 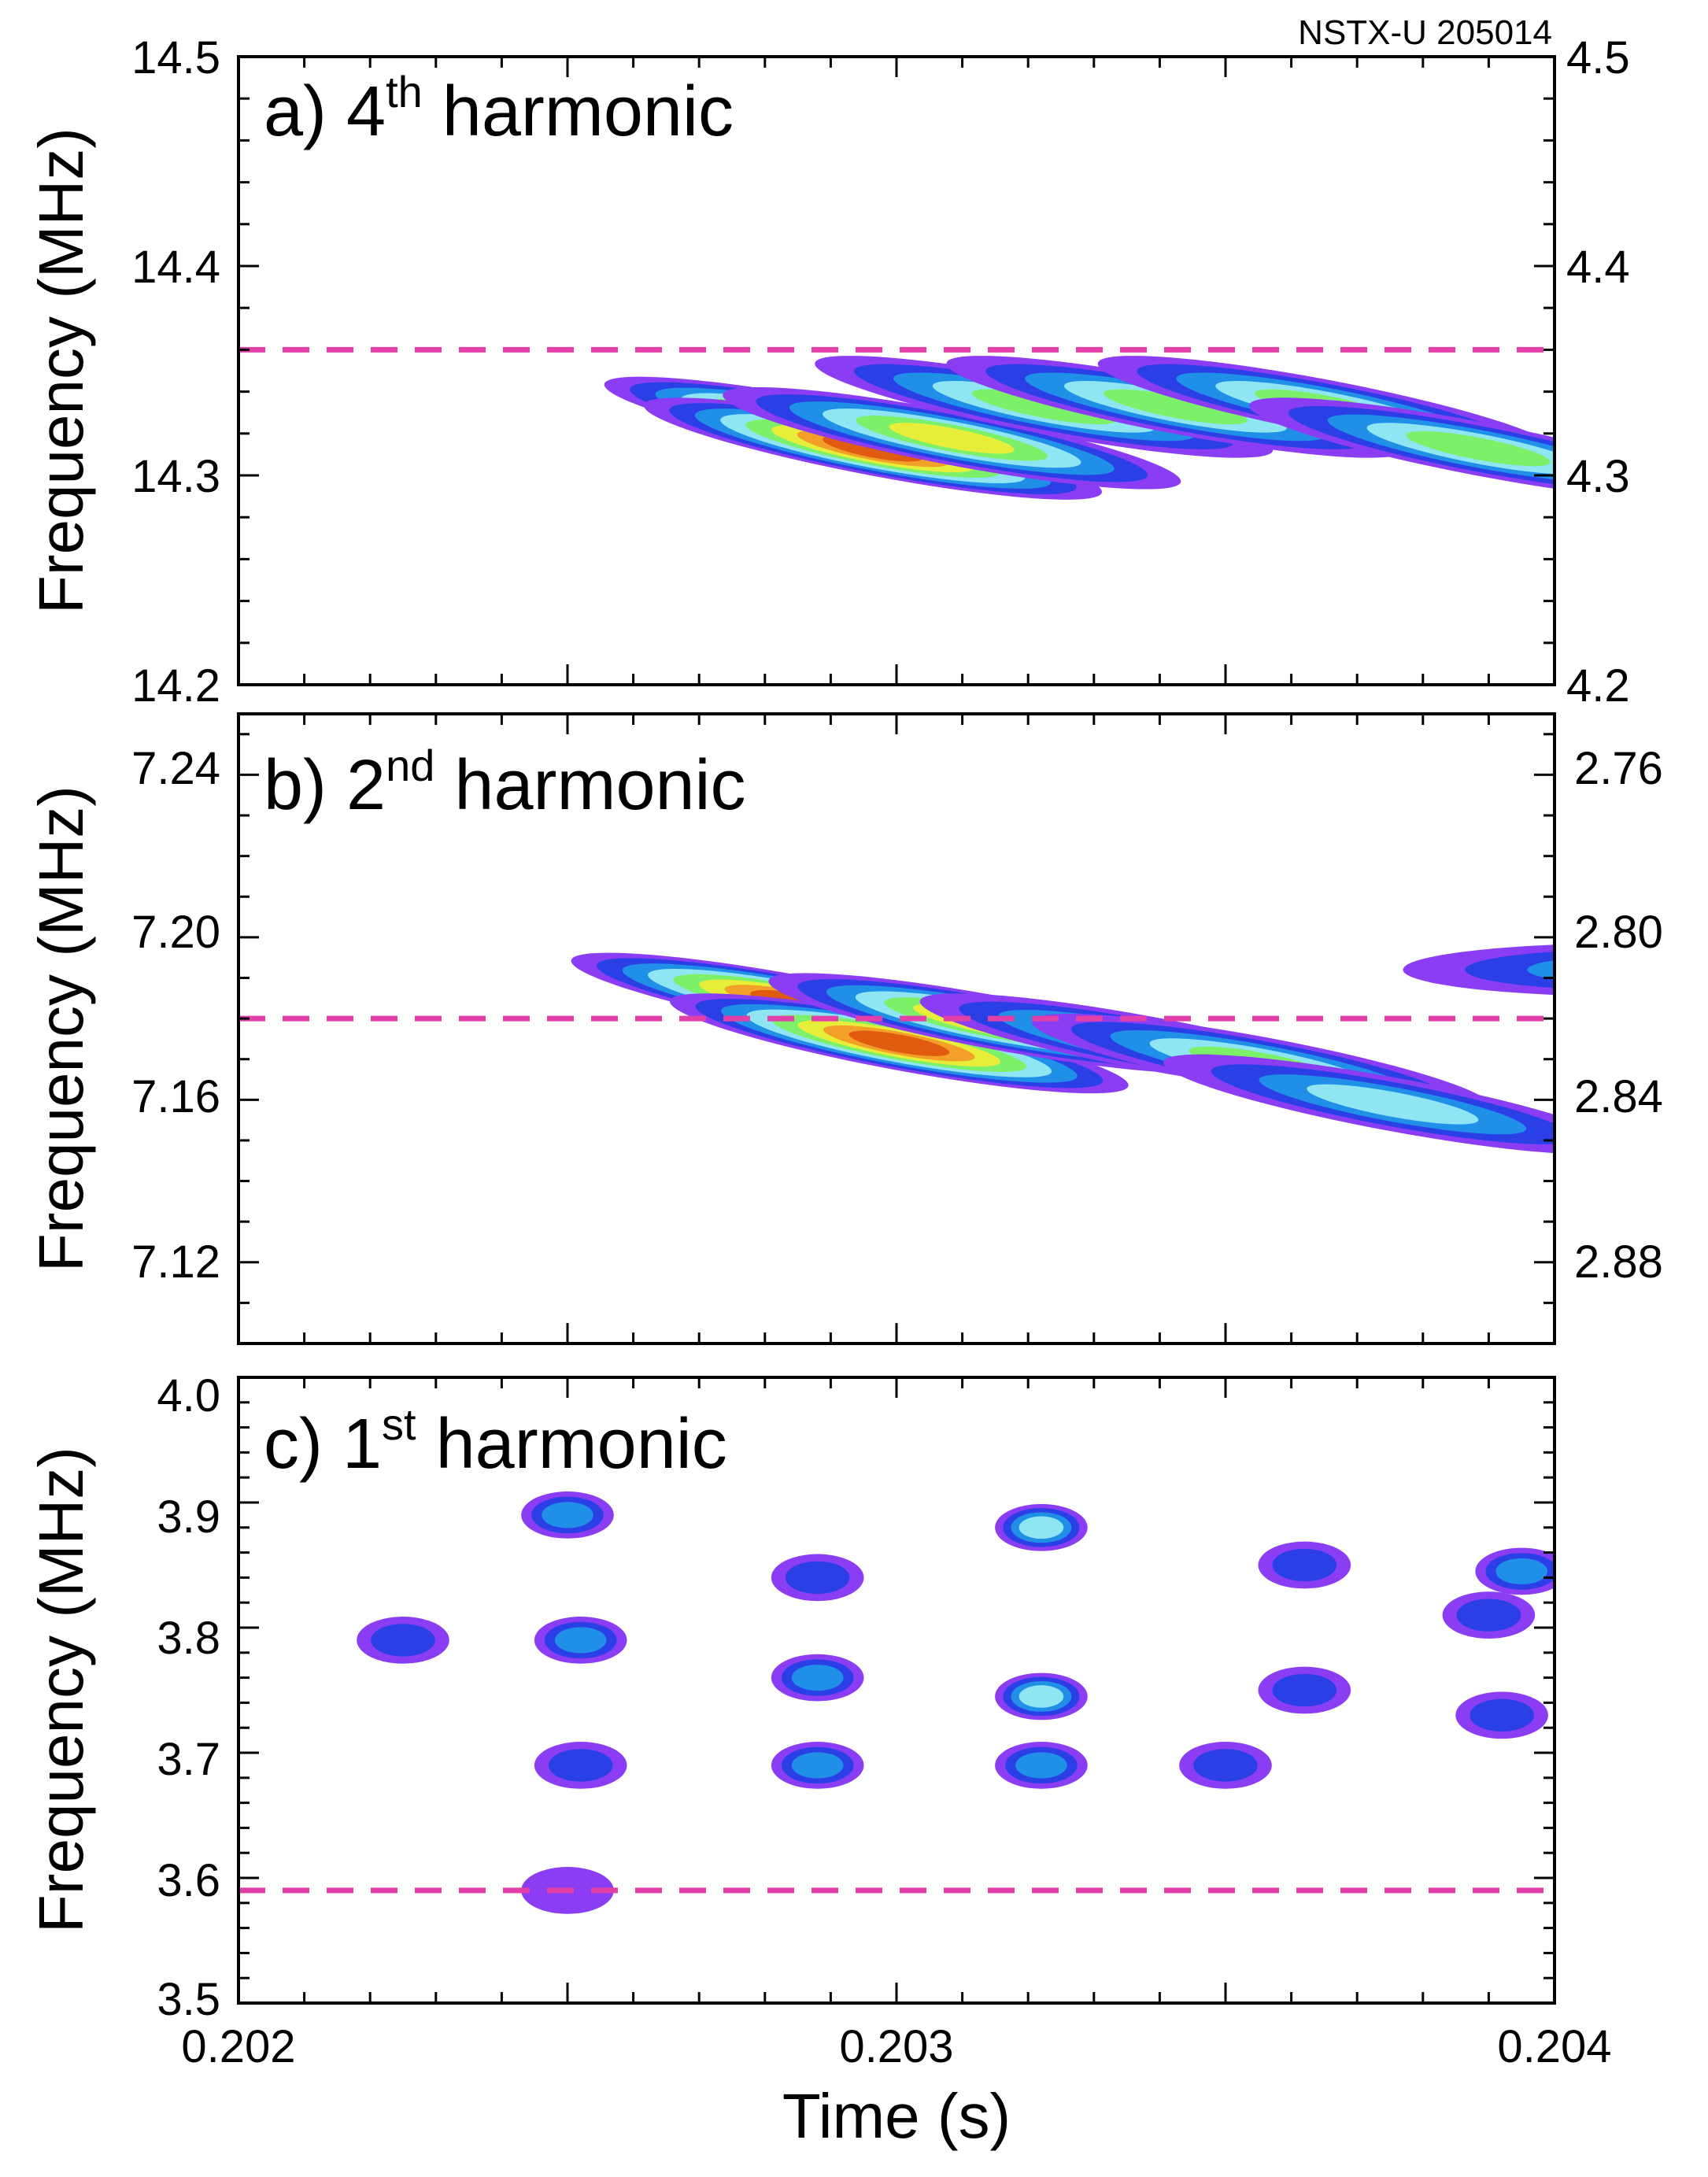 I want to click on x-axis-title: Time (s), so click(x=896, y=2116).